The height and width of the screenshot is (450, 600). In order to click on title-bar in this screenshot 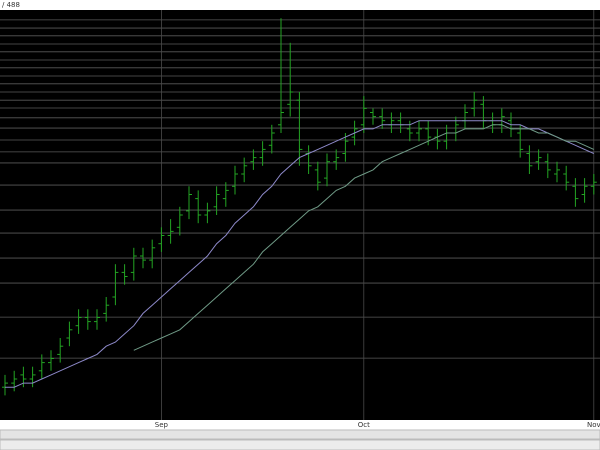, I will do `click(300, 5)`.